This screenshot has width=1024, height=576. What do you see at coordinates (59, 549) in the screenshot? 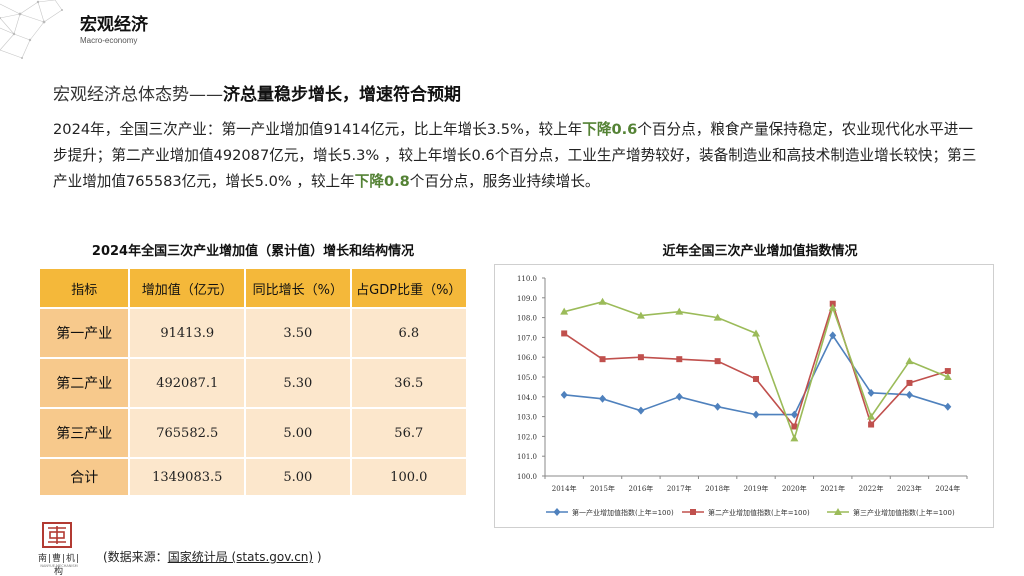
I see `organization-logo: 南|曹|机|构 NANYUE MECHANISM` at bounding box center [59, 549].